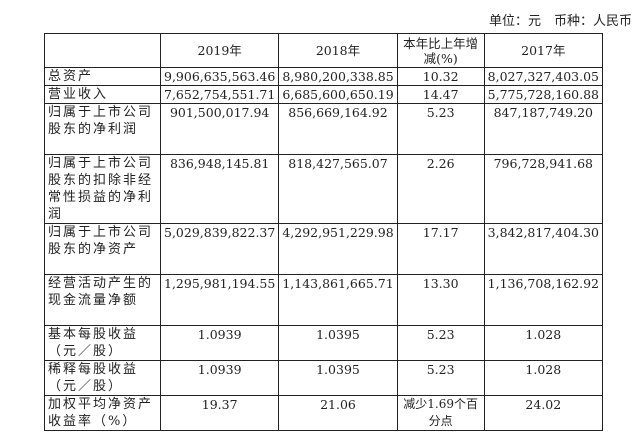 This screenshot has width=640, height=433. What do you see at coordinates (440, 249) in the screenshot?
I see `value-cell: 17.17` at bounding box center [440, 249].